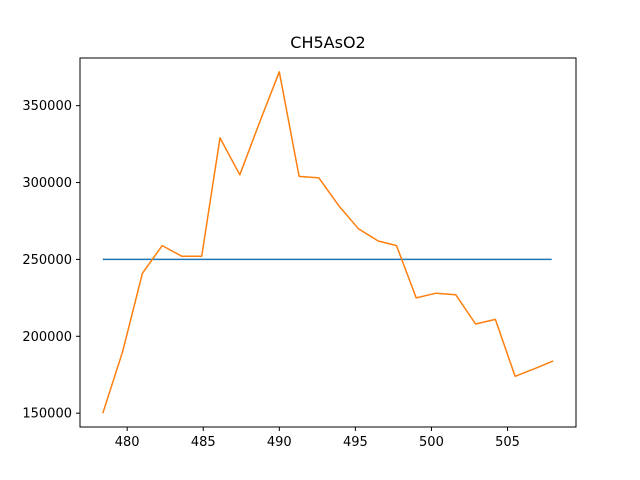 The height and width of the screenshot is (480, 640). What do you see at coordinates (507, 442) in the screenshot?
I see `x-tick-label: 505` at bounding box center [507, 442].